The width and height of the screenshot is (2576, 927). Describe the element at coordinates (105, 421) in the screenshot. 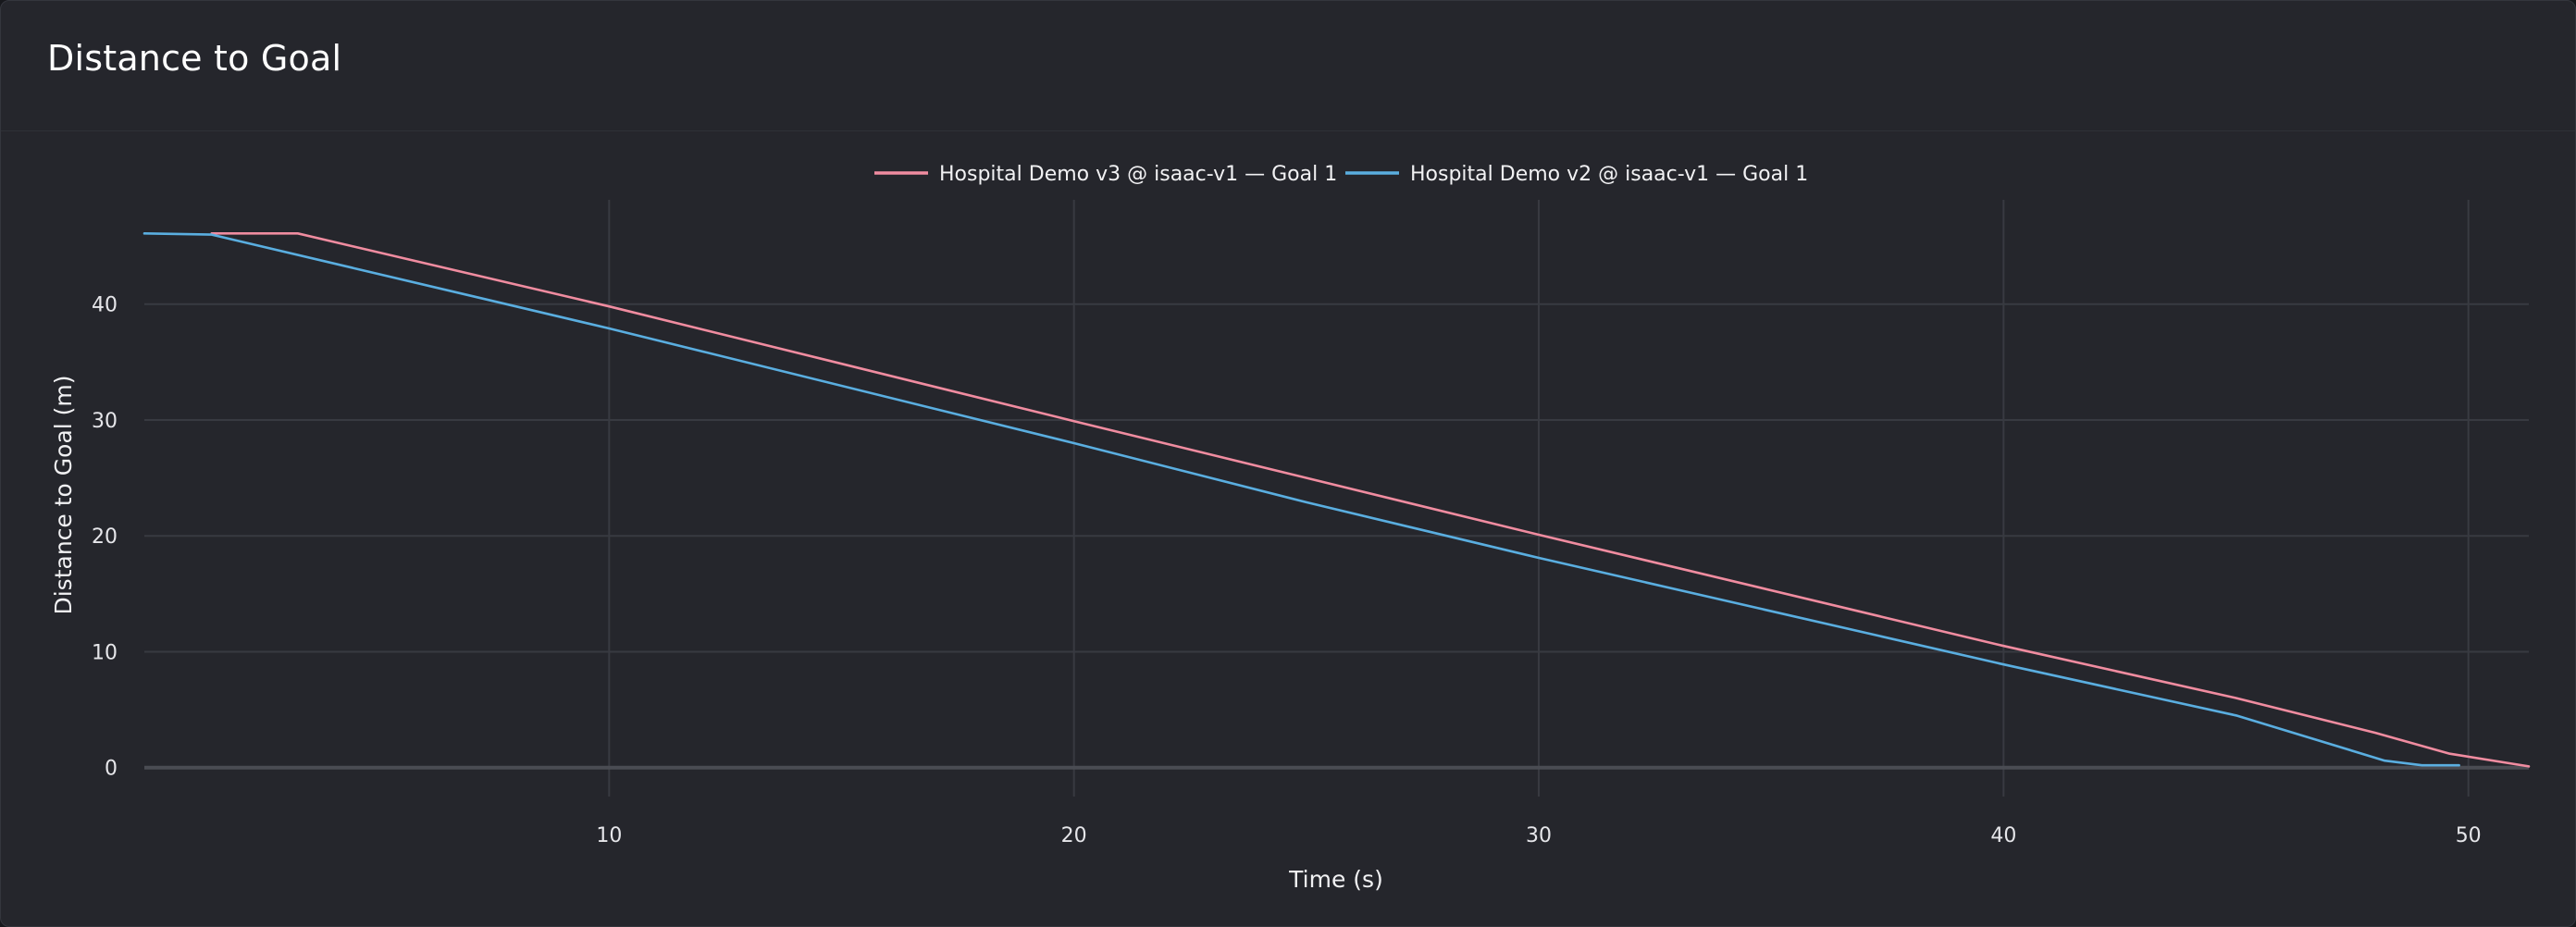

I see `y-tick-label: 30` at that location.